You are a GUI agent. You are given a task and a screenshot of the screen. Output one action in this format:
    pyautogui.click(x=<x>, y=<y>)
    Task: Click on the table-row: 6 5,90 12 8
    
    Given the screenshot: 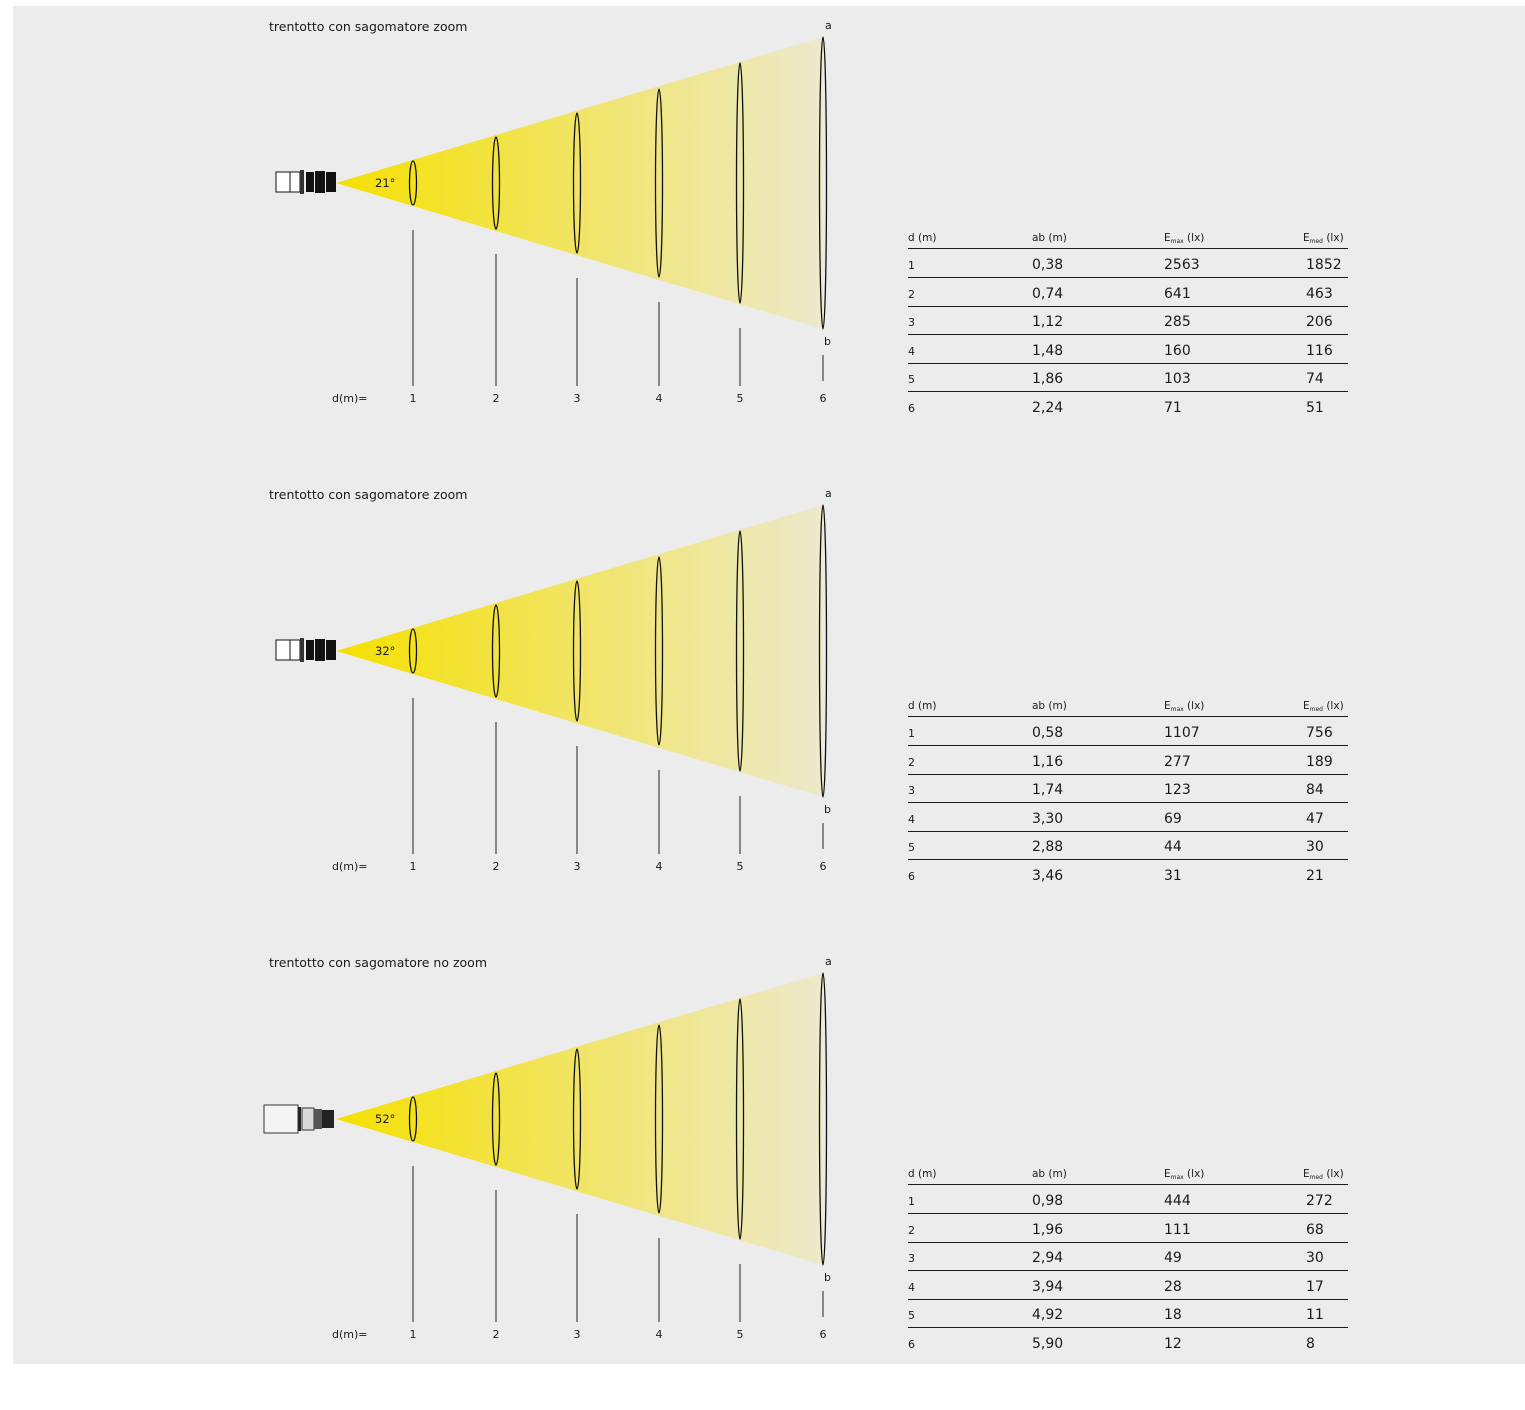 What is the action you would take?
    pyautogui.click(x=1128, y=1342)
    